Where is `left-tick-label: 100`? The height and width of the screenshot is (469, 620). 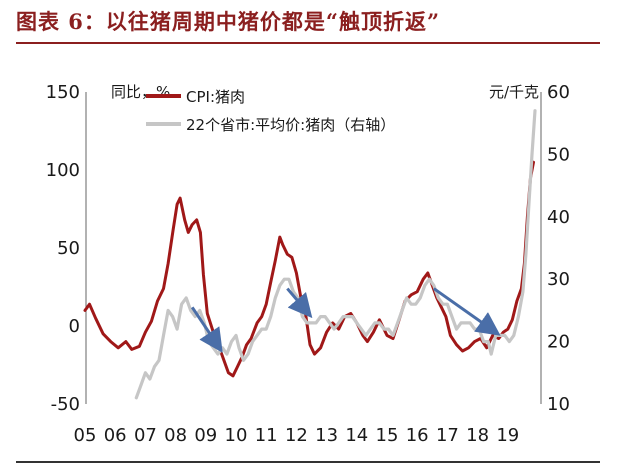
left-tick-label: 100 is located at coordinates (63, 170).